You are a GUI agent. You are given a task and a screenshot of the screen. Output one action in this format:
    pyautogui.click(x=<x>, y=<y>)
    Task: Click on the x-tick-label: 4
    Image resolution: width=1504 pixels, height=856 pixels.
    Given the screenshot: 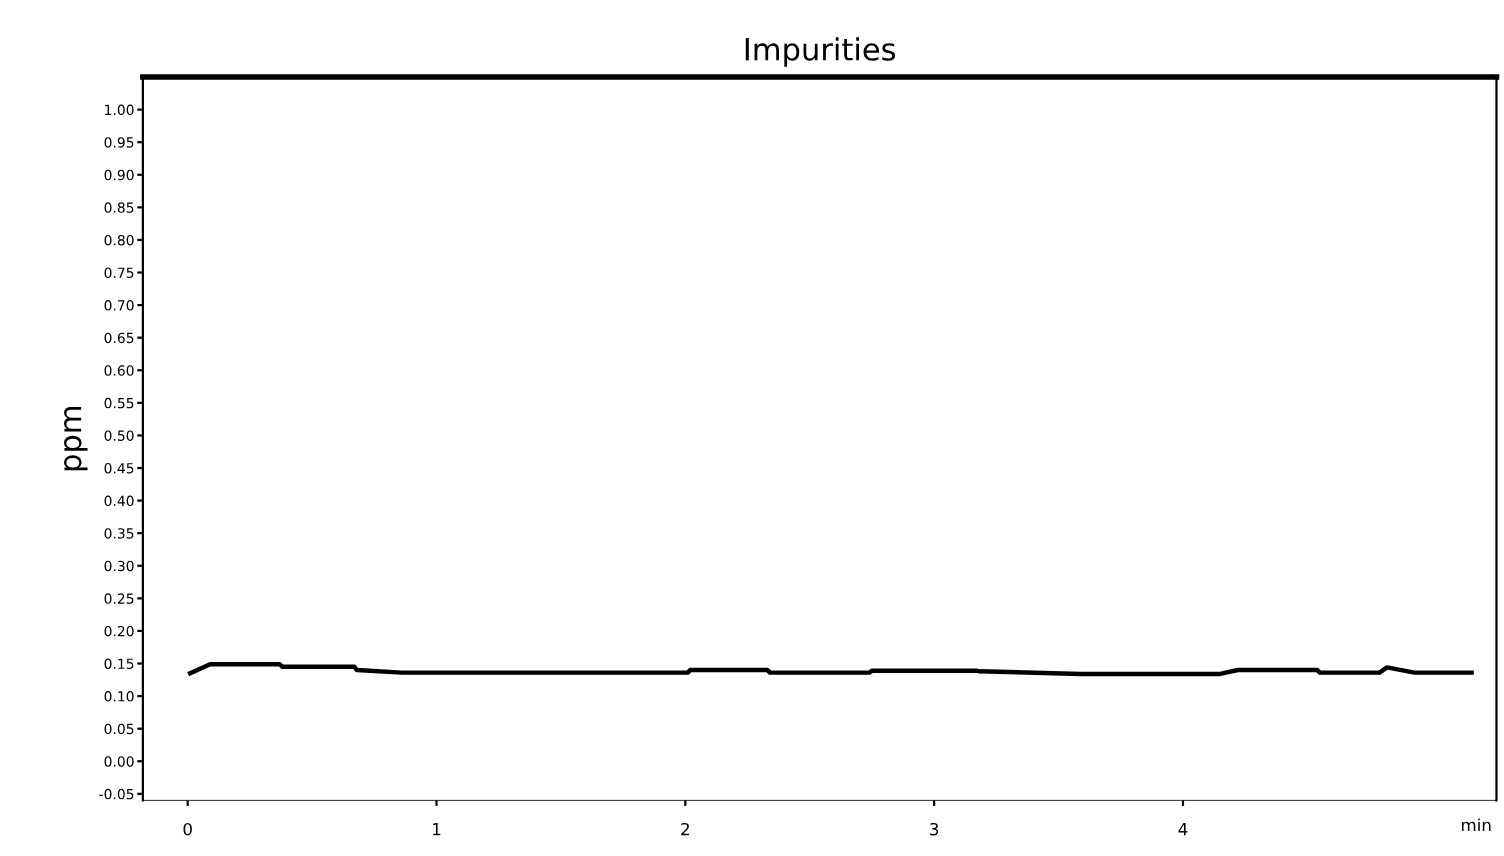 What is the action you would take?
    pyautogui.click(x=1183, y=829)
    